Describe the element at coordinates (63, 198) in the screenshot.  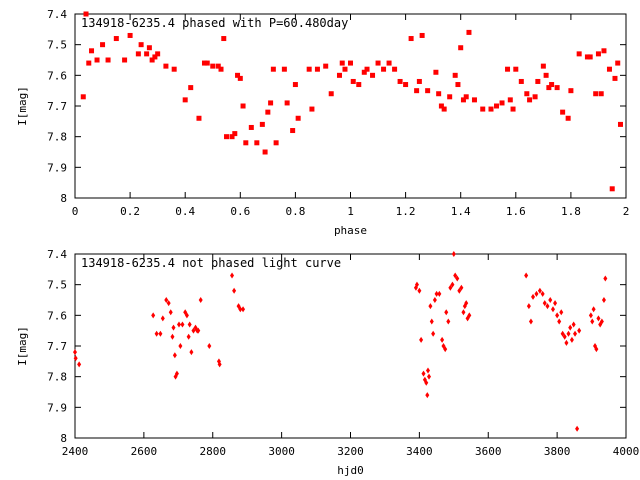
I see `y-tick-label: 8` at that location.